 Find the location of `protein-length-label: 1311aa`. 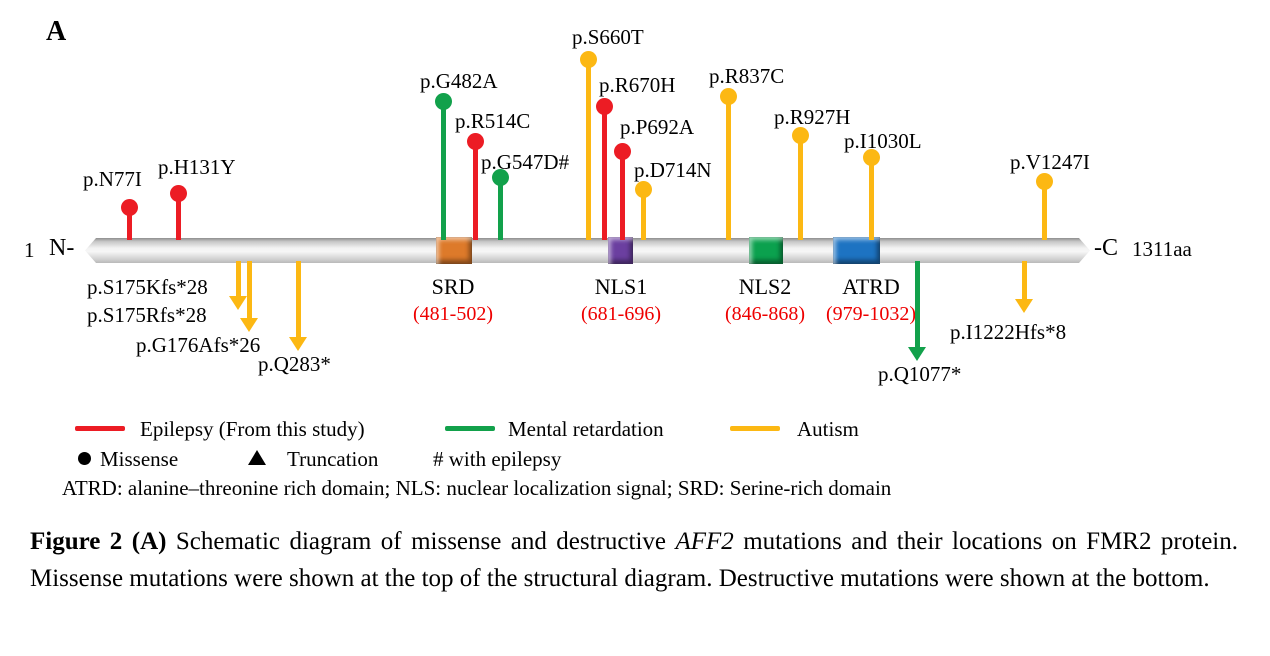

protein-length-label: 1311aa is located at coordinates (1162, 249).